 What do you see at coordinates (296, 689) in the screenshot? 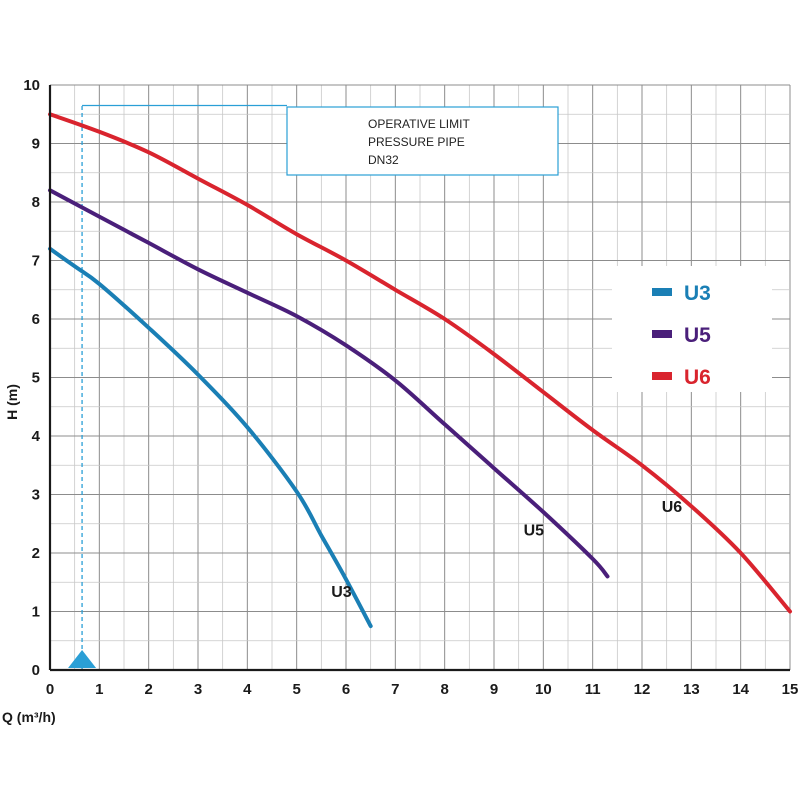
I see `x-tick-label: 5` at bounding box center [296, 689].